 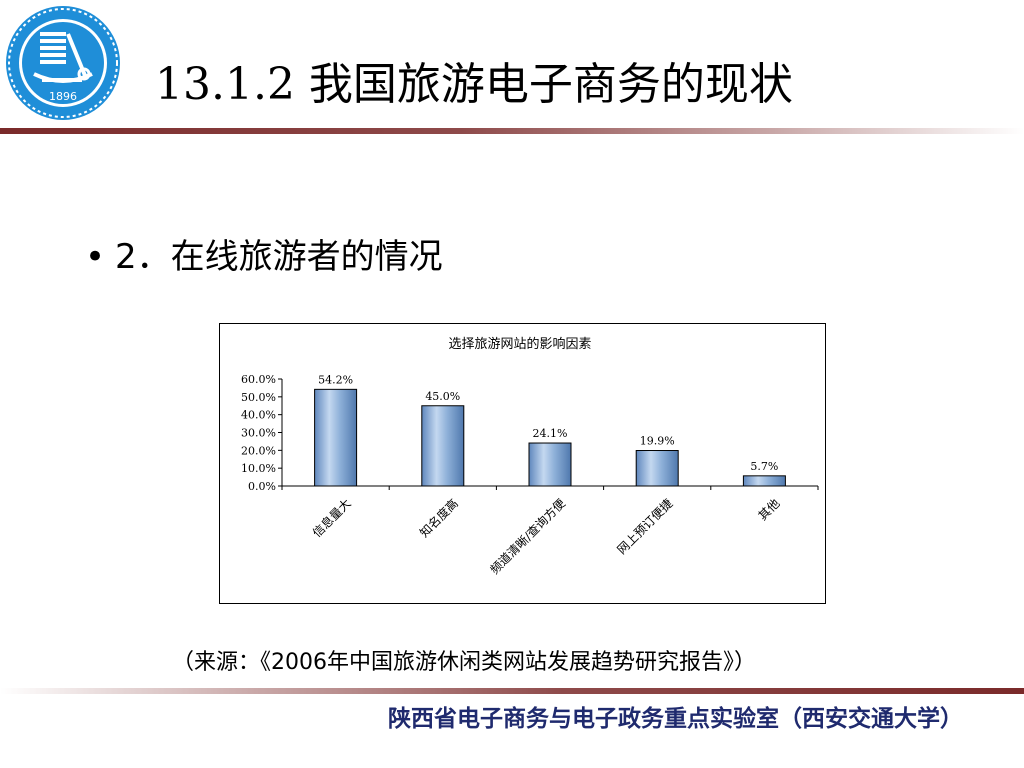 What do you see at coordinates (512, 691) in the screenshot?
I see `footer-divider` at bounding box center [512, 691].